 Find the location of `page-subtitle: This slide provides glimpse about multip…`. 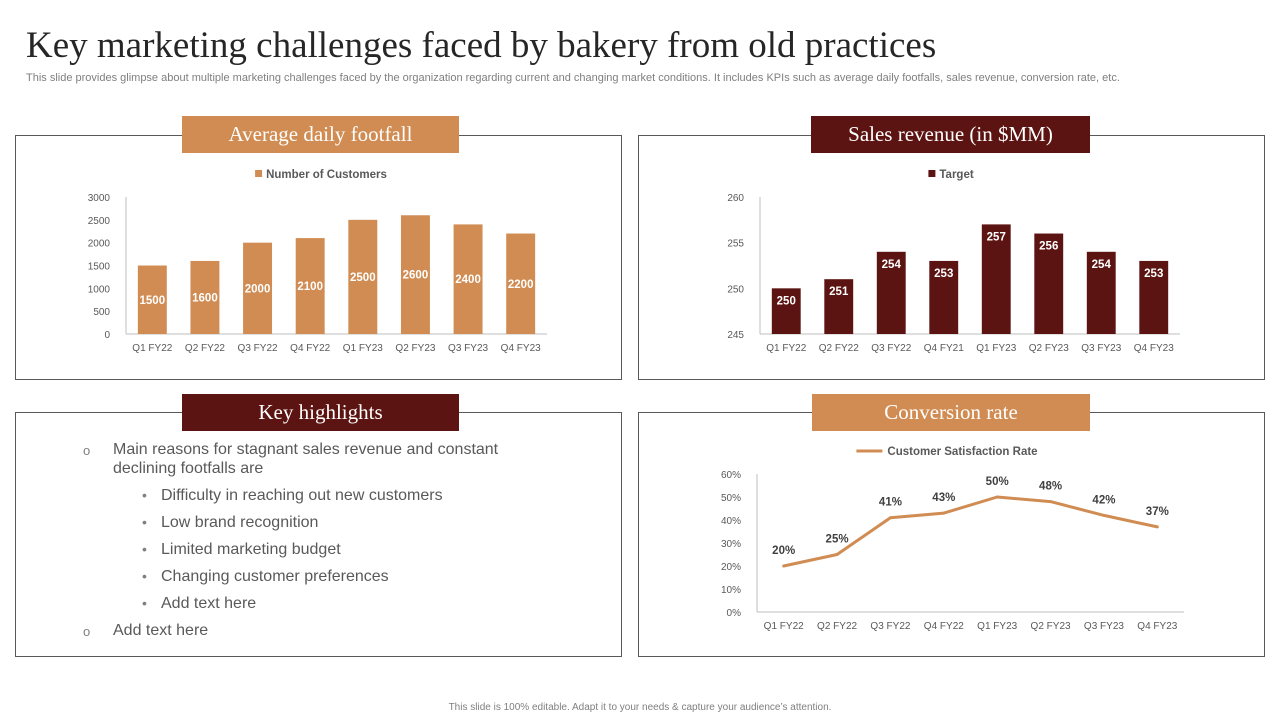

page-subtitle: This slide provides glimpse about multip… is located at coordinates (573, 78).